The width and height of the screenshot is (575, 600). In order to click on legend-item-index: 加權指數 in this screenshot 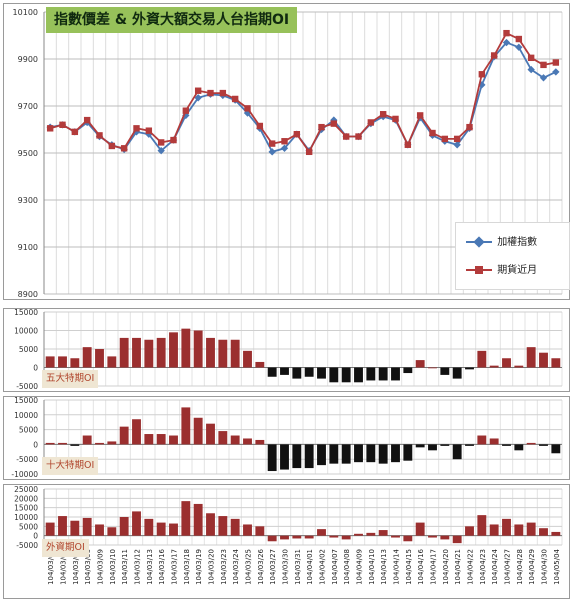, I will do `click(500, 243)`.